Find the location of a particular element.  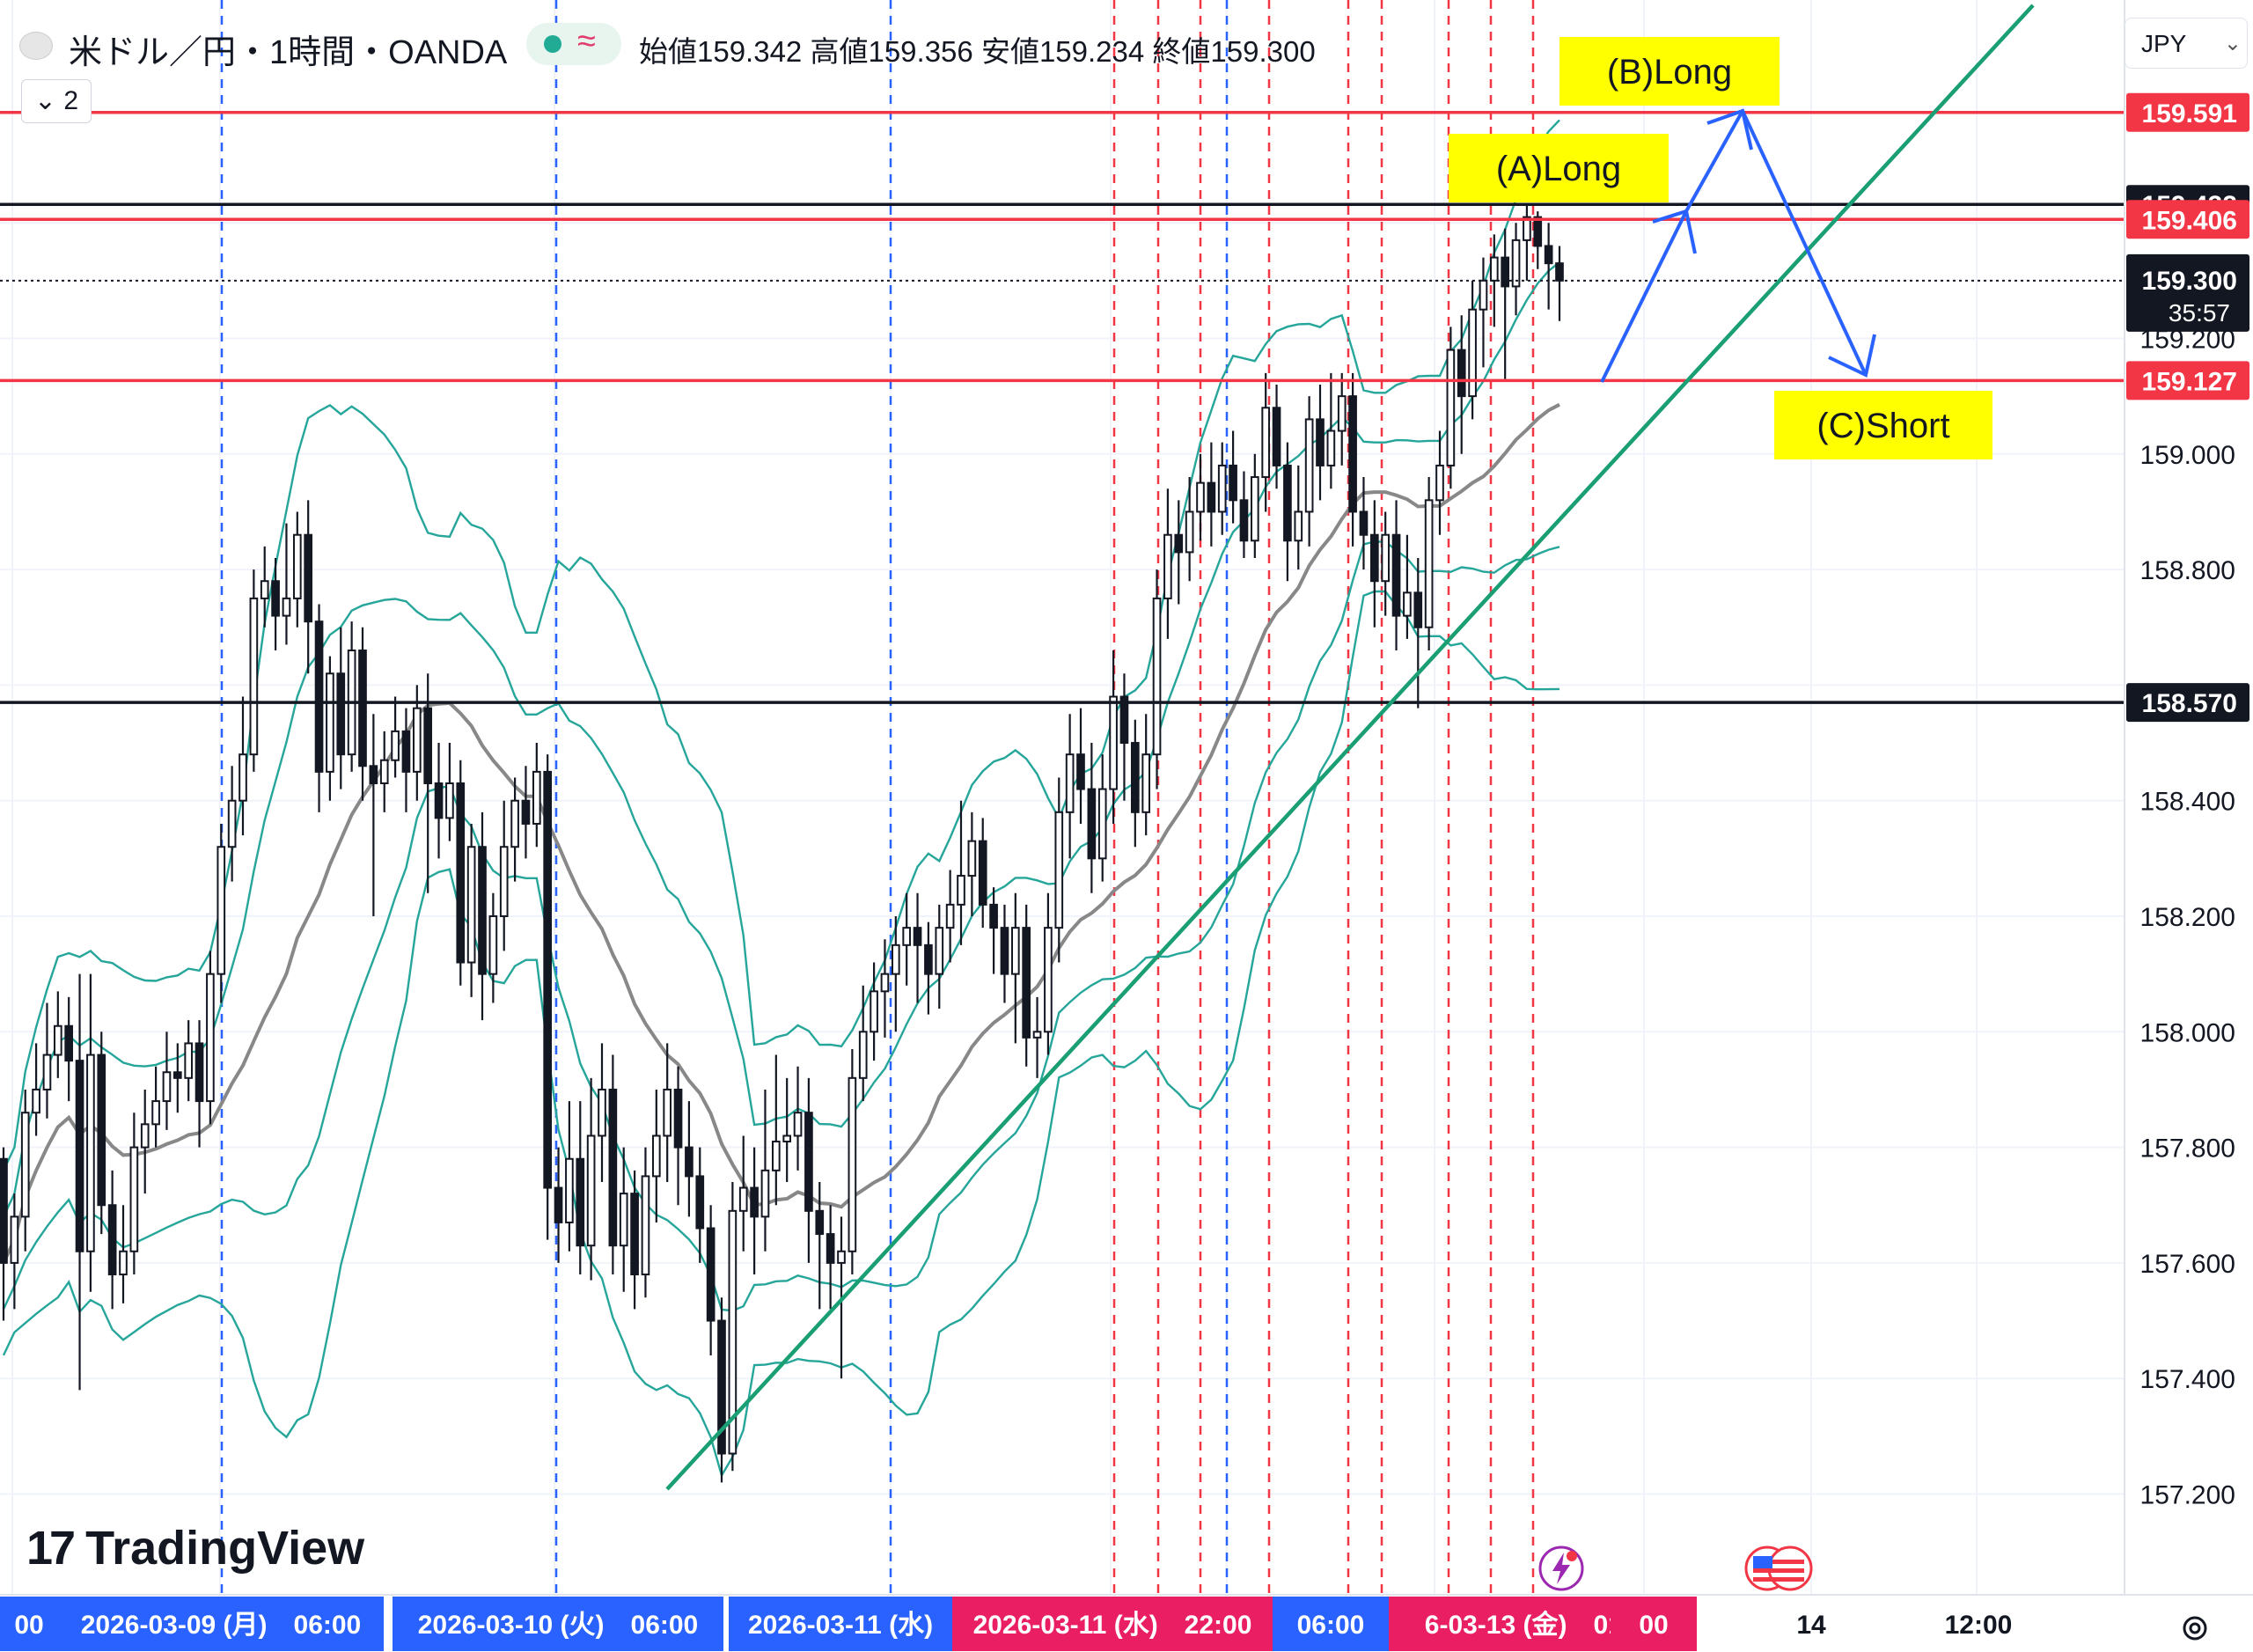

us-flag-event-icon is located at coordinates (1779, 1568).